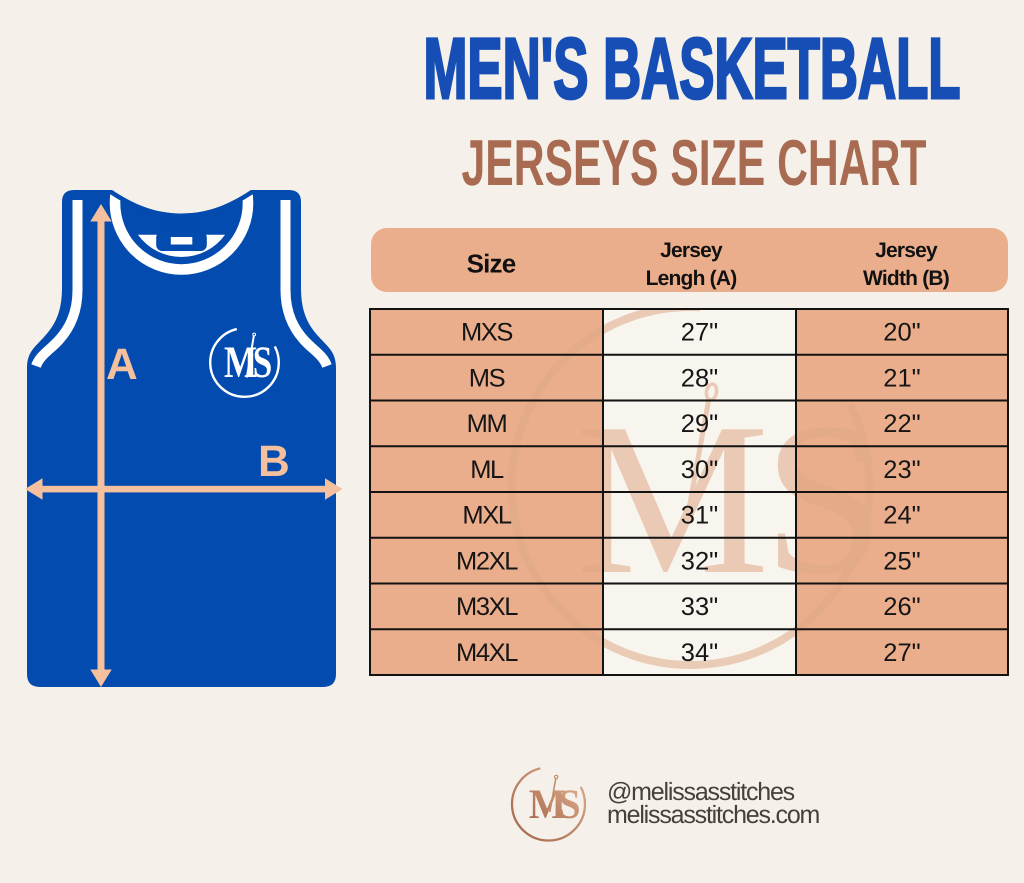 Image resolution: width=1024 pixels, height=883 pixels. I want to click on svg-text: 30", so click(699, 470).